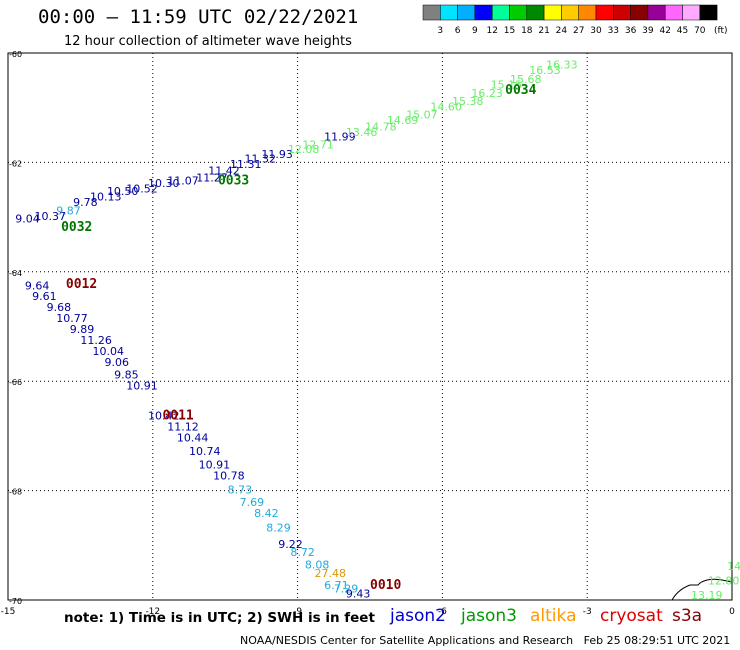 This screenshot has height=650, width=740. Describe the element at coordinates (506, 85) in the screenshot. I see `swh-value: 15.15` at that location.